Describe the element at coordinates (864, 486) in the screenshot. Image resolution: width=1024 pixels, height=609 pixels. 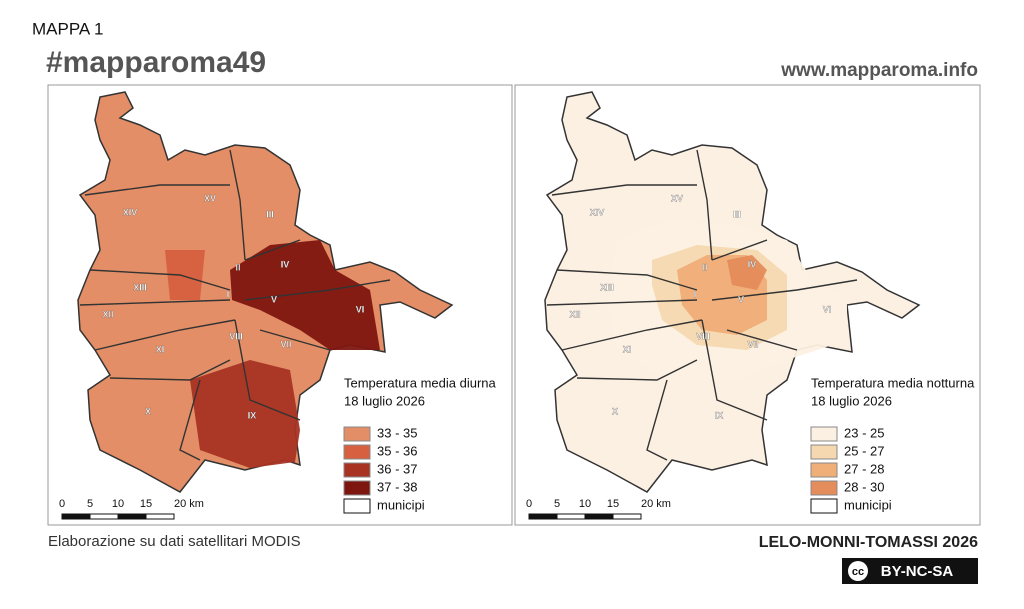
I see `legend-label: 28 - 30` at that location.